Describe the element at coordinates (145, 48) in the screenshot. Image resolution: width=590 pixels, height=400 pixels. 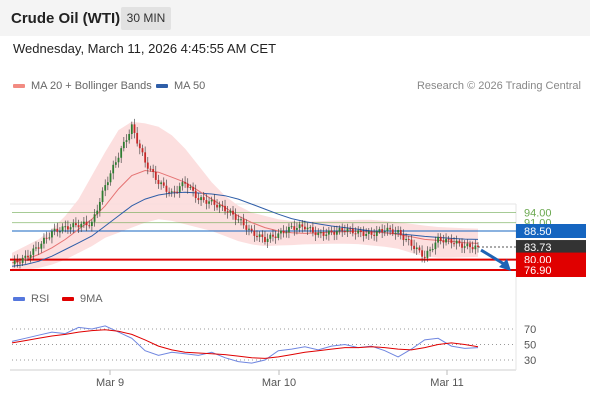
I see `timestamp: Wednesday, March 11, 2026 4:45:55 AM CET` at that location.